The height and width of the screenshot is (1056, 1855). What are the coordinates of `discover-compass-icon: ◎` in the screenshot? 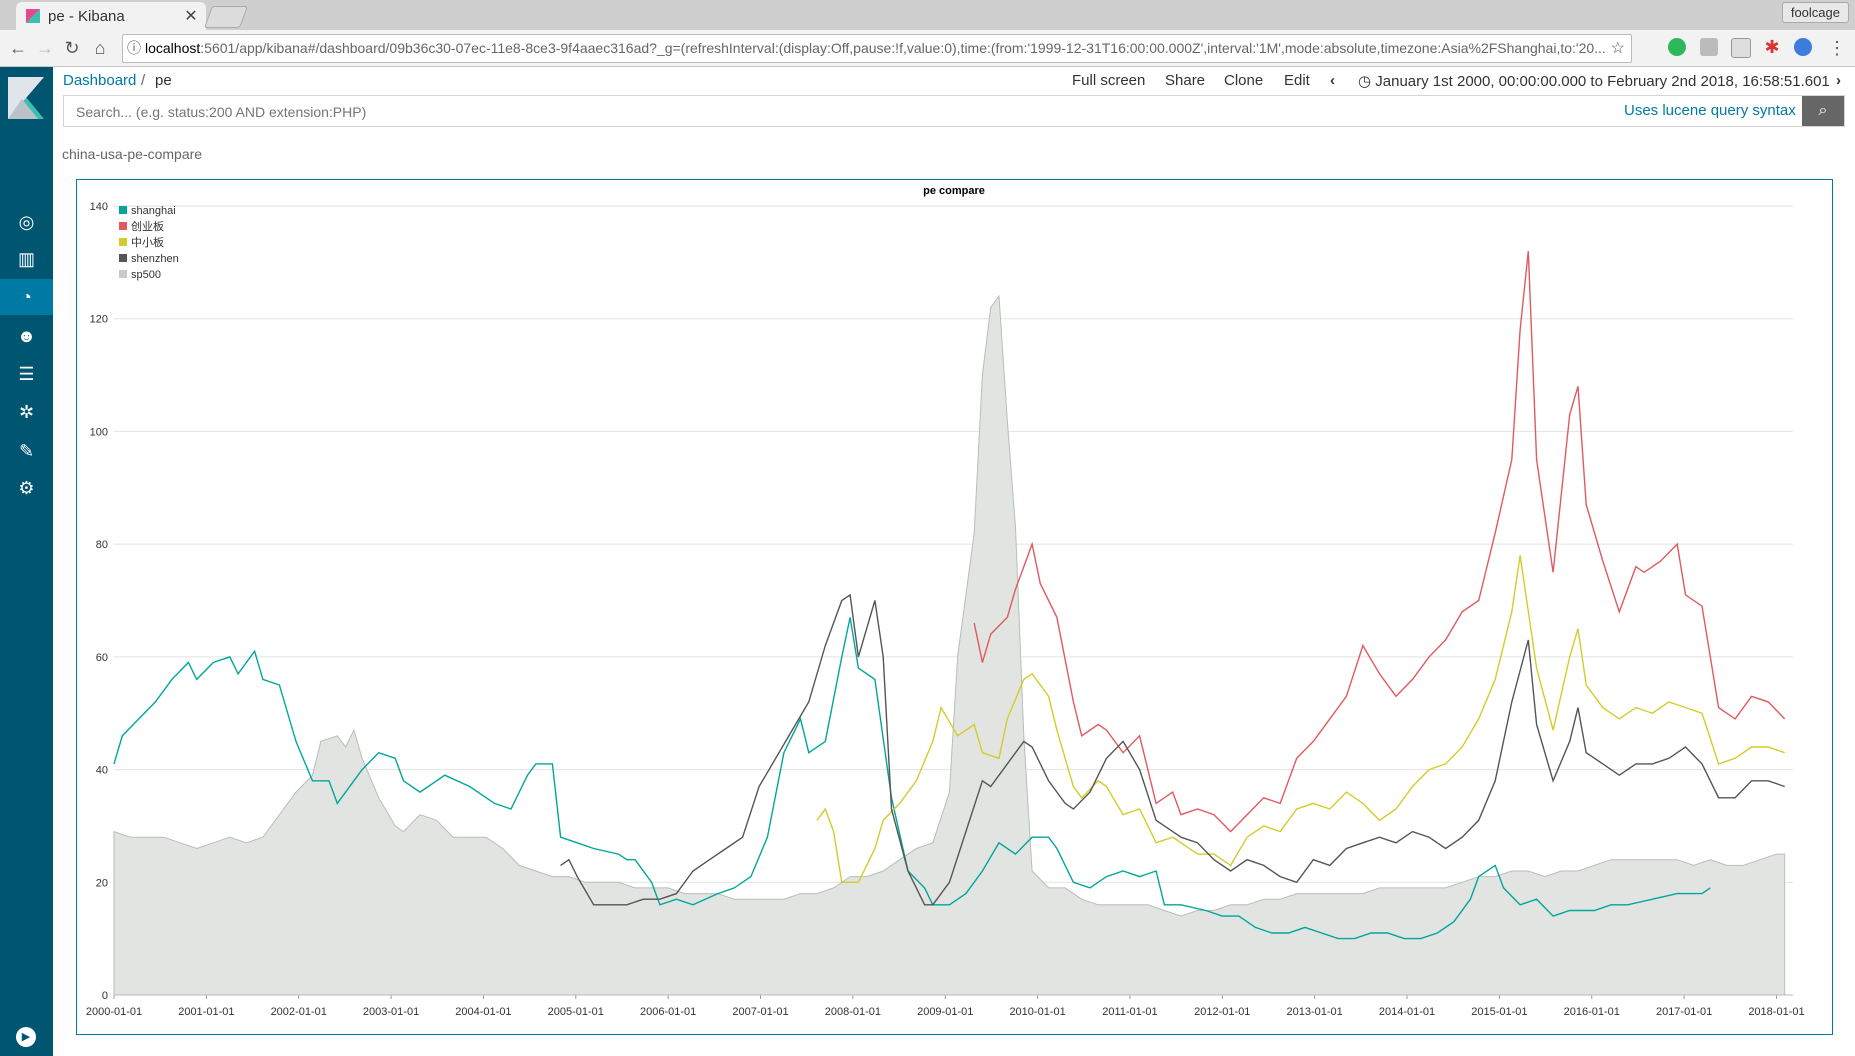 It's located at (26, 221).